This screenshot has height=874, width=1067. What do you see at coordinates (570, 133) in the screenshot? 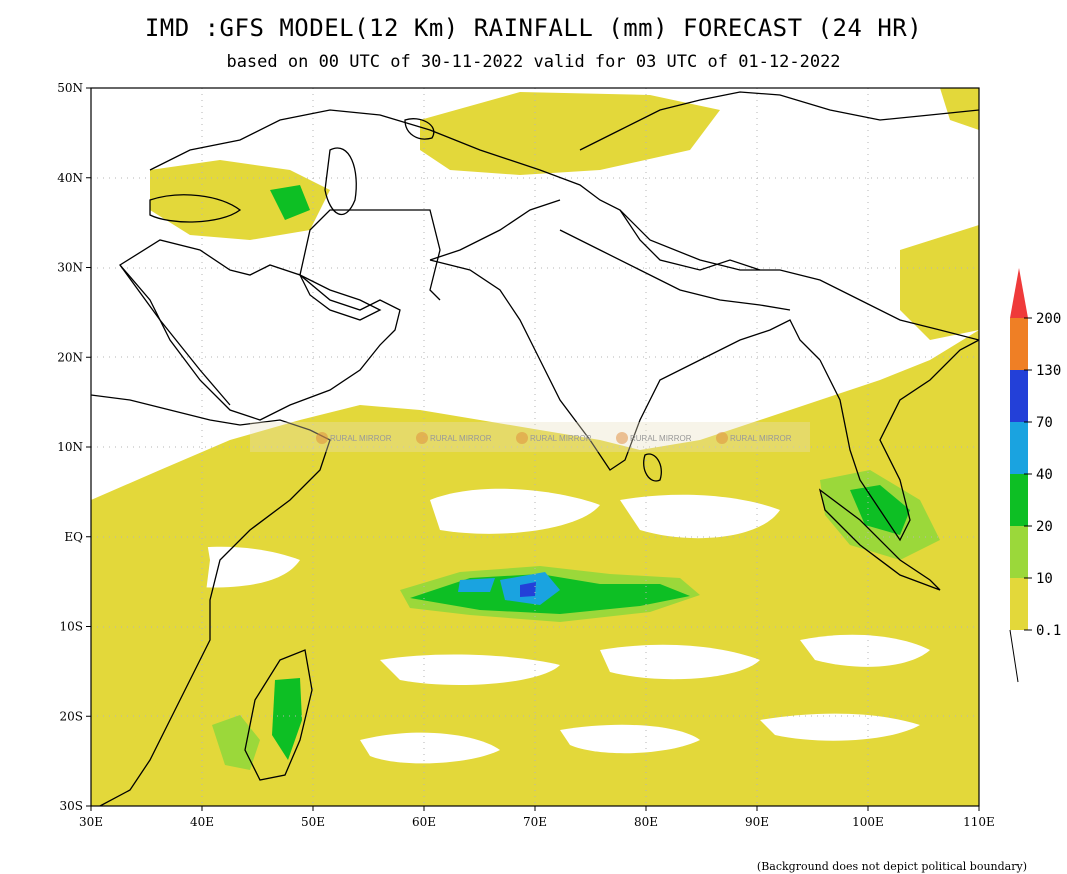
I see `rain-region-central-asia` at bounding box center [570, 133].